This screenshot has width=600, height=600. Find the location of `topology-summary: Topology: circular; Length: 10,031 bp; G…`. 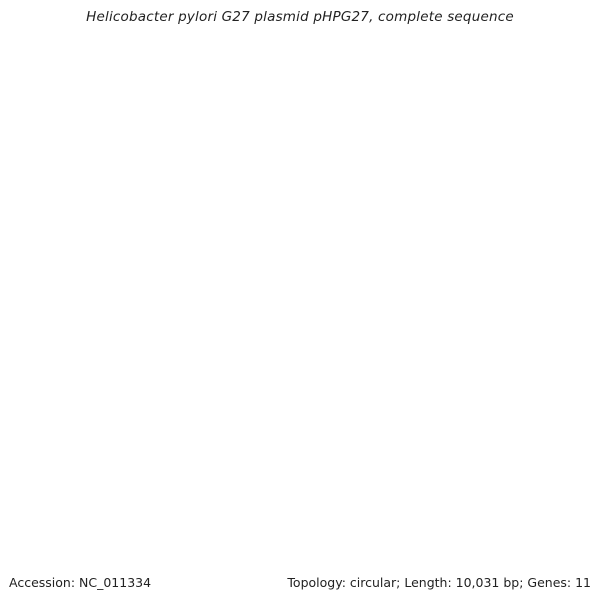

topology-summary: Topology: circular; Length: 10,031 bp; G… is located at coordinates (439, 582).